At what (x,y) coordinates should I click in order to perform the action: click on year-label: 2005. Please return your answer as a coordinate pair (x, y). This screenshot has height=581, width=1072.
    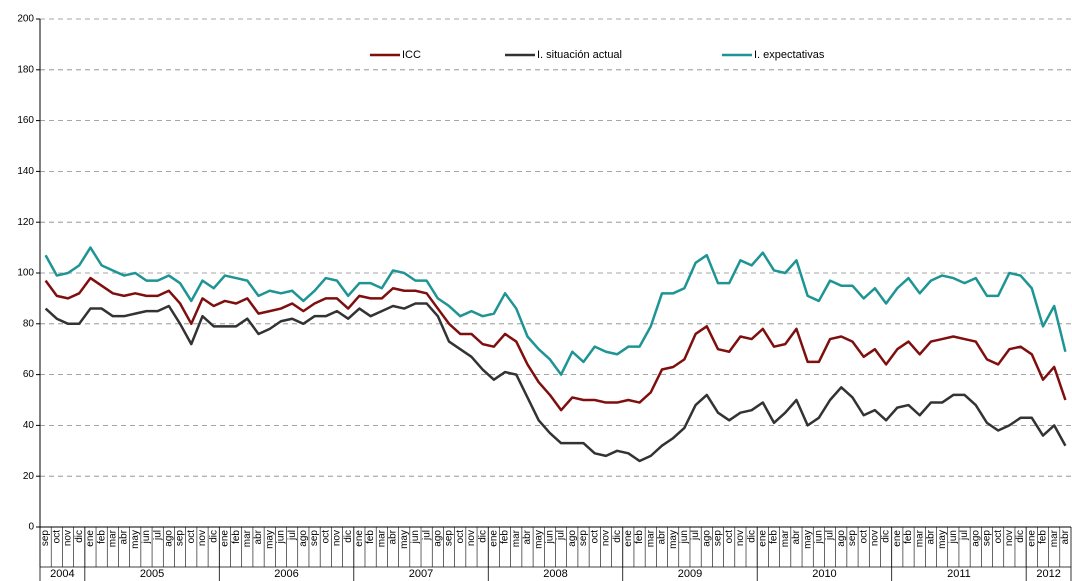
    Looking at the image, I should click on (152, 574).